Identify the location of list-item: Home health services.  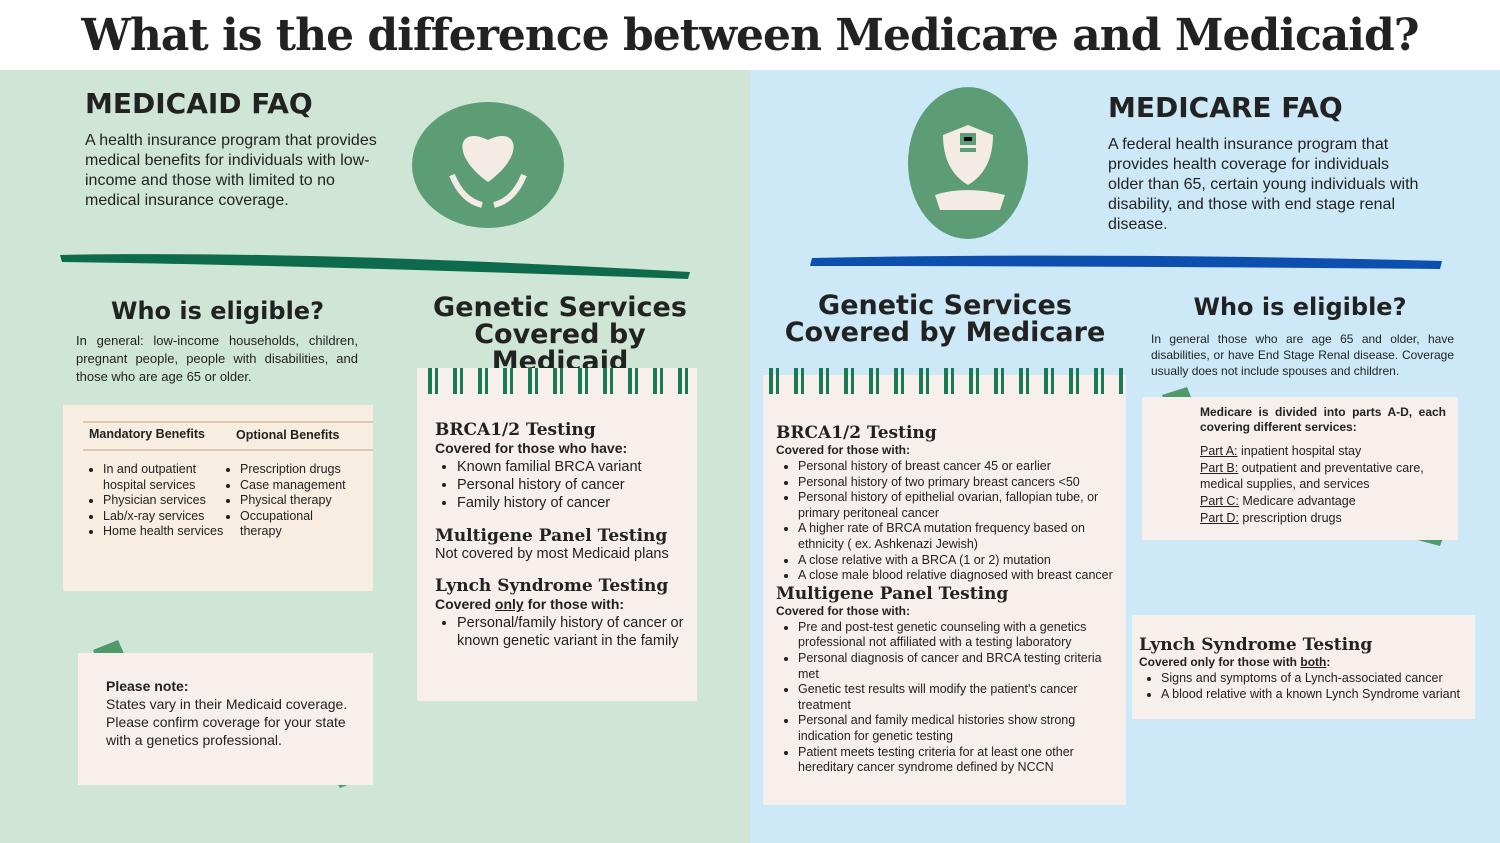
(167, 532).